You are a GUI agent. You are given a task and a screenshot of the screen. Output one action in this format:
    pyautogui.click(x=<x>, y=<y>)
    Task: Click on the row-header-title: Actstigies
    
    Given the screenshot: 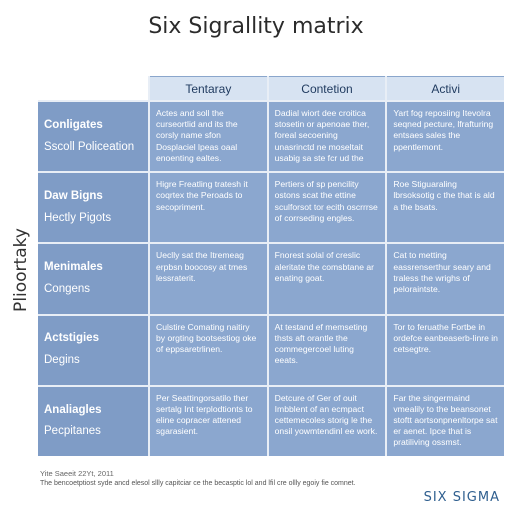 What is the action you would take?
    pyautogui.click(x=71, y=338)
    